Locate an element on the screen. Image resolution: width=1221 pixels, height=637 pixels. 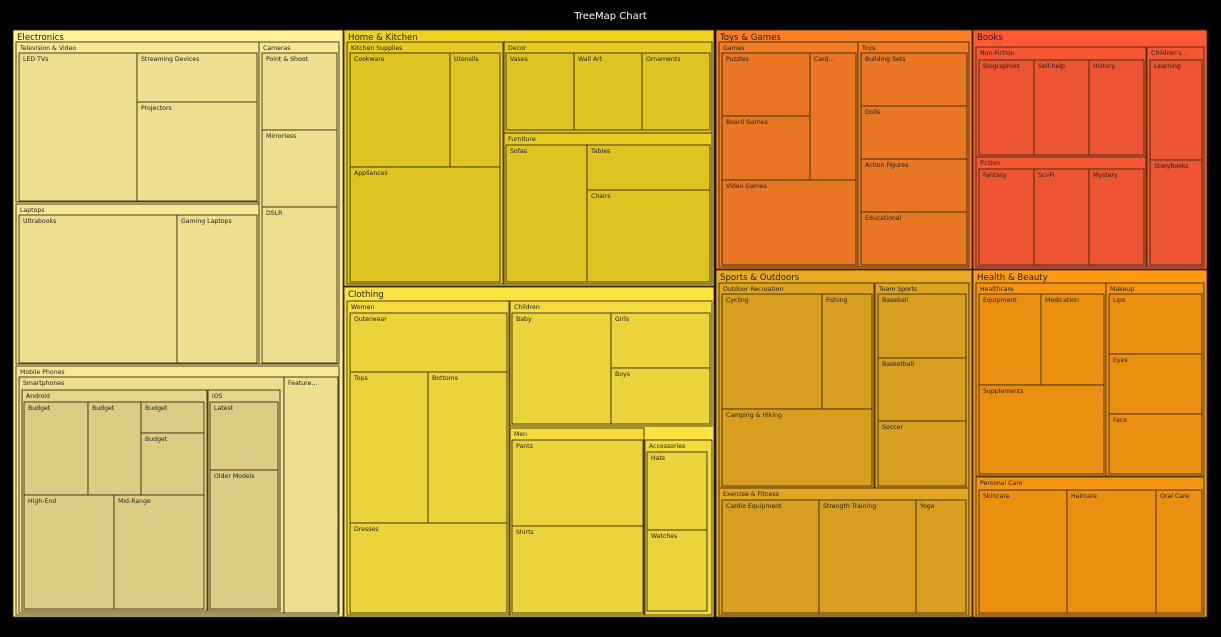
treemap-label-tops: Tops is located at coordinates (360, 378).